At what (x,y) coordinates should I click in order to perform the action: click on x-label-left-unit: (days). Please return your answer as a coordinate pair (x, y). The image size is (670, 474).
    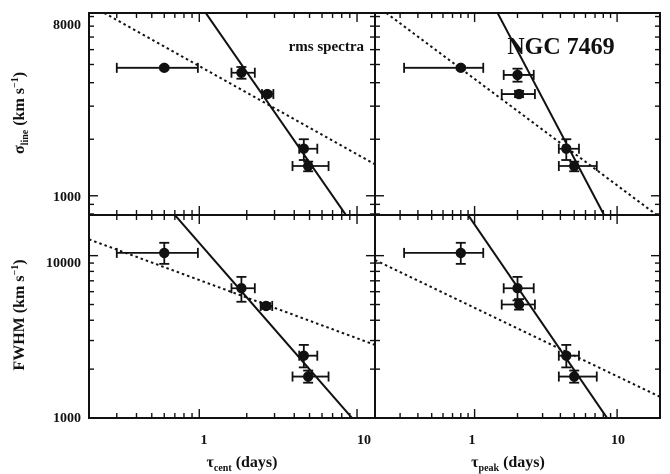
    Looking at the image, I should click on (257, 462).